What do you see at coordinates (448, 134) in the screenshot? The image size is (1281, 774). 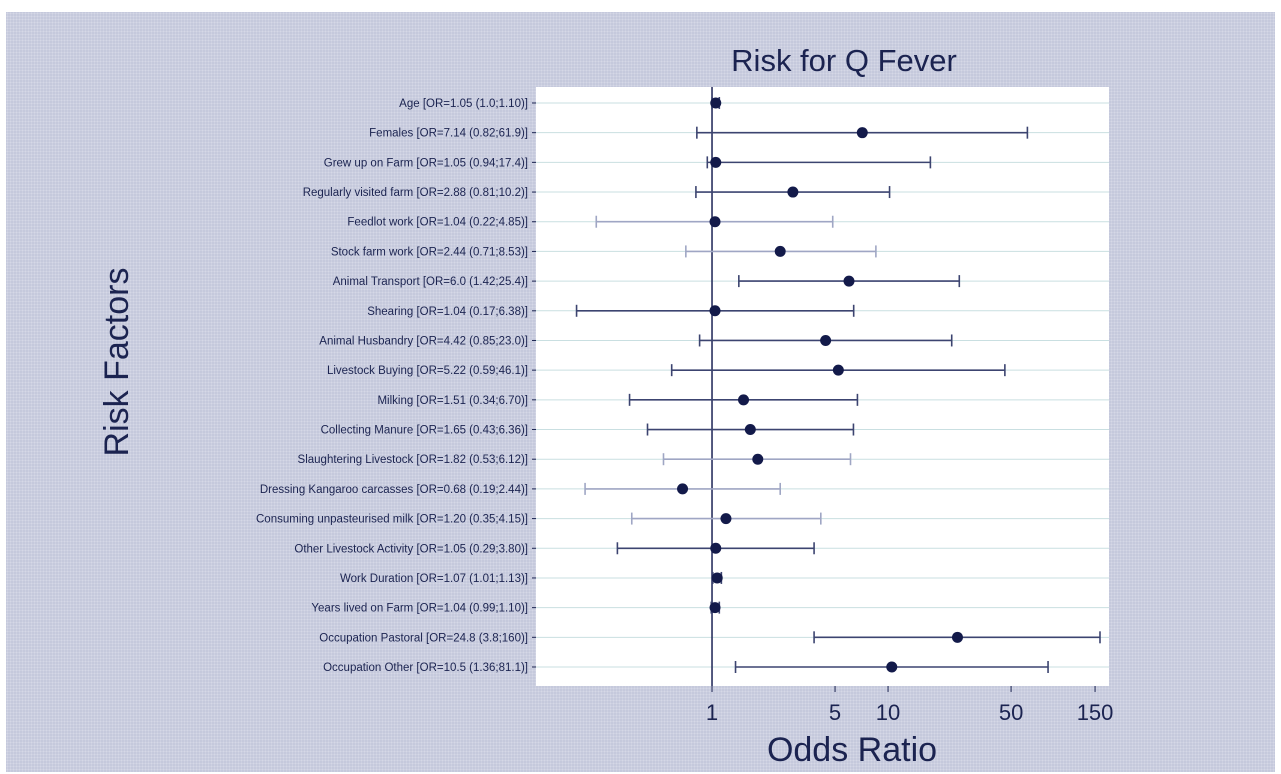 I see `risk-factor-label: Females [OR=7.14 (0.82;61.9)]` at bounding box center [448, 134].